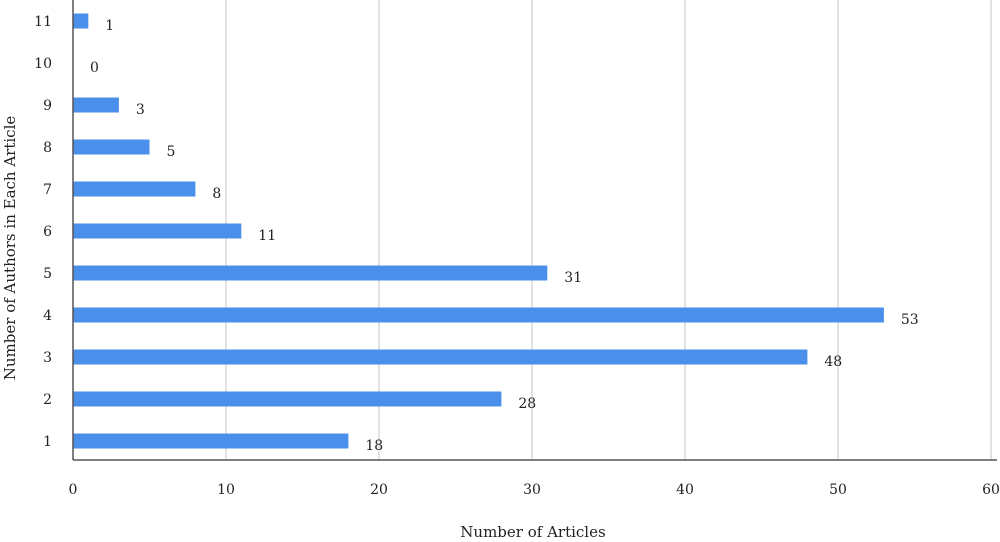 The width and height of the screenshot is (1000, 542). What do you see at coordinates (527, 404) in the screenshot?
I see `value-label-2: 28` at bounding box center [527, 404].